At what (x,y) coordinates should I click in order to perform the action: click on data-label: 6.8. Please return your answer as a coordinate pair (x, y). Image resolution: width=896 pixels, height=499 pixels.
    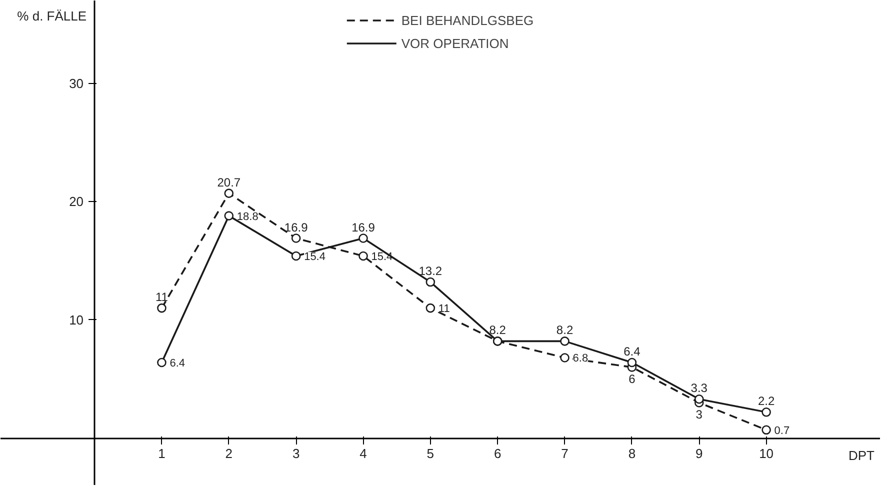
    Looking at the image, I should click on (580, 358).